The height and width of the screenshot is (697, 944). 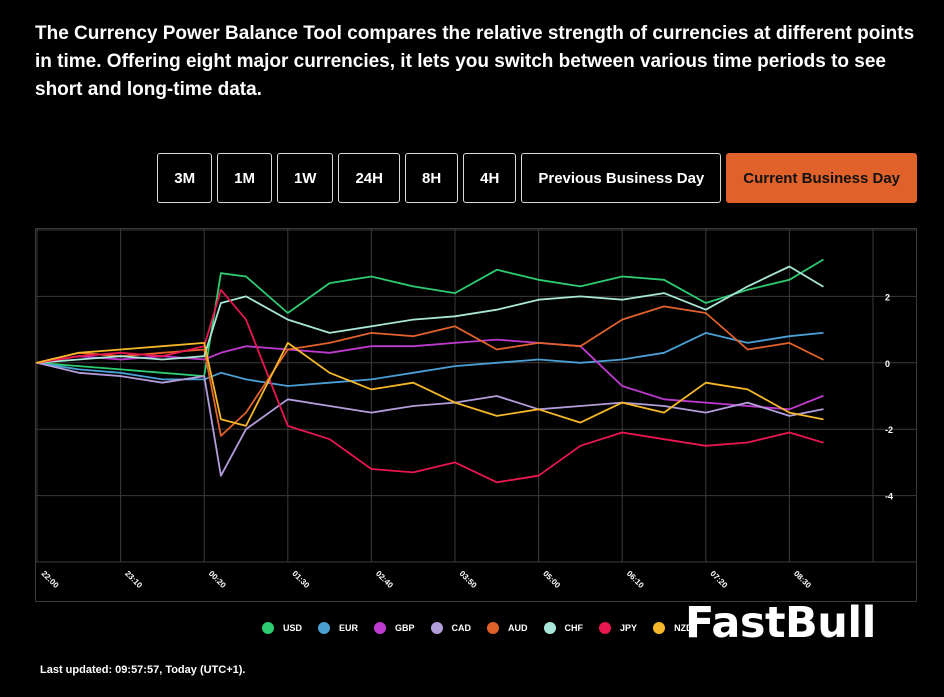 I want to click on x-tick-label: 03:50, so click(x=468, y=579).